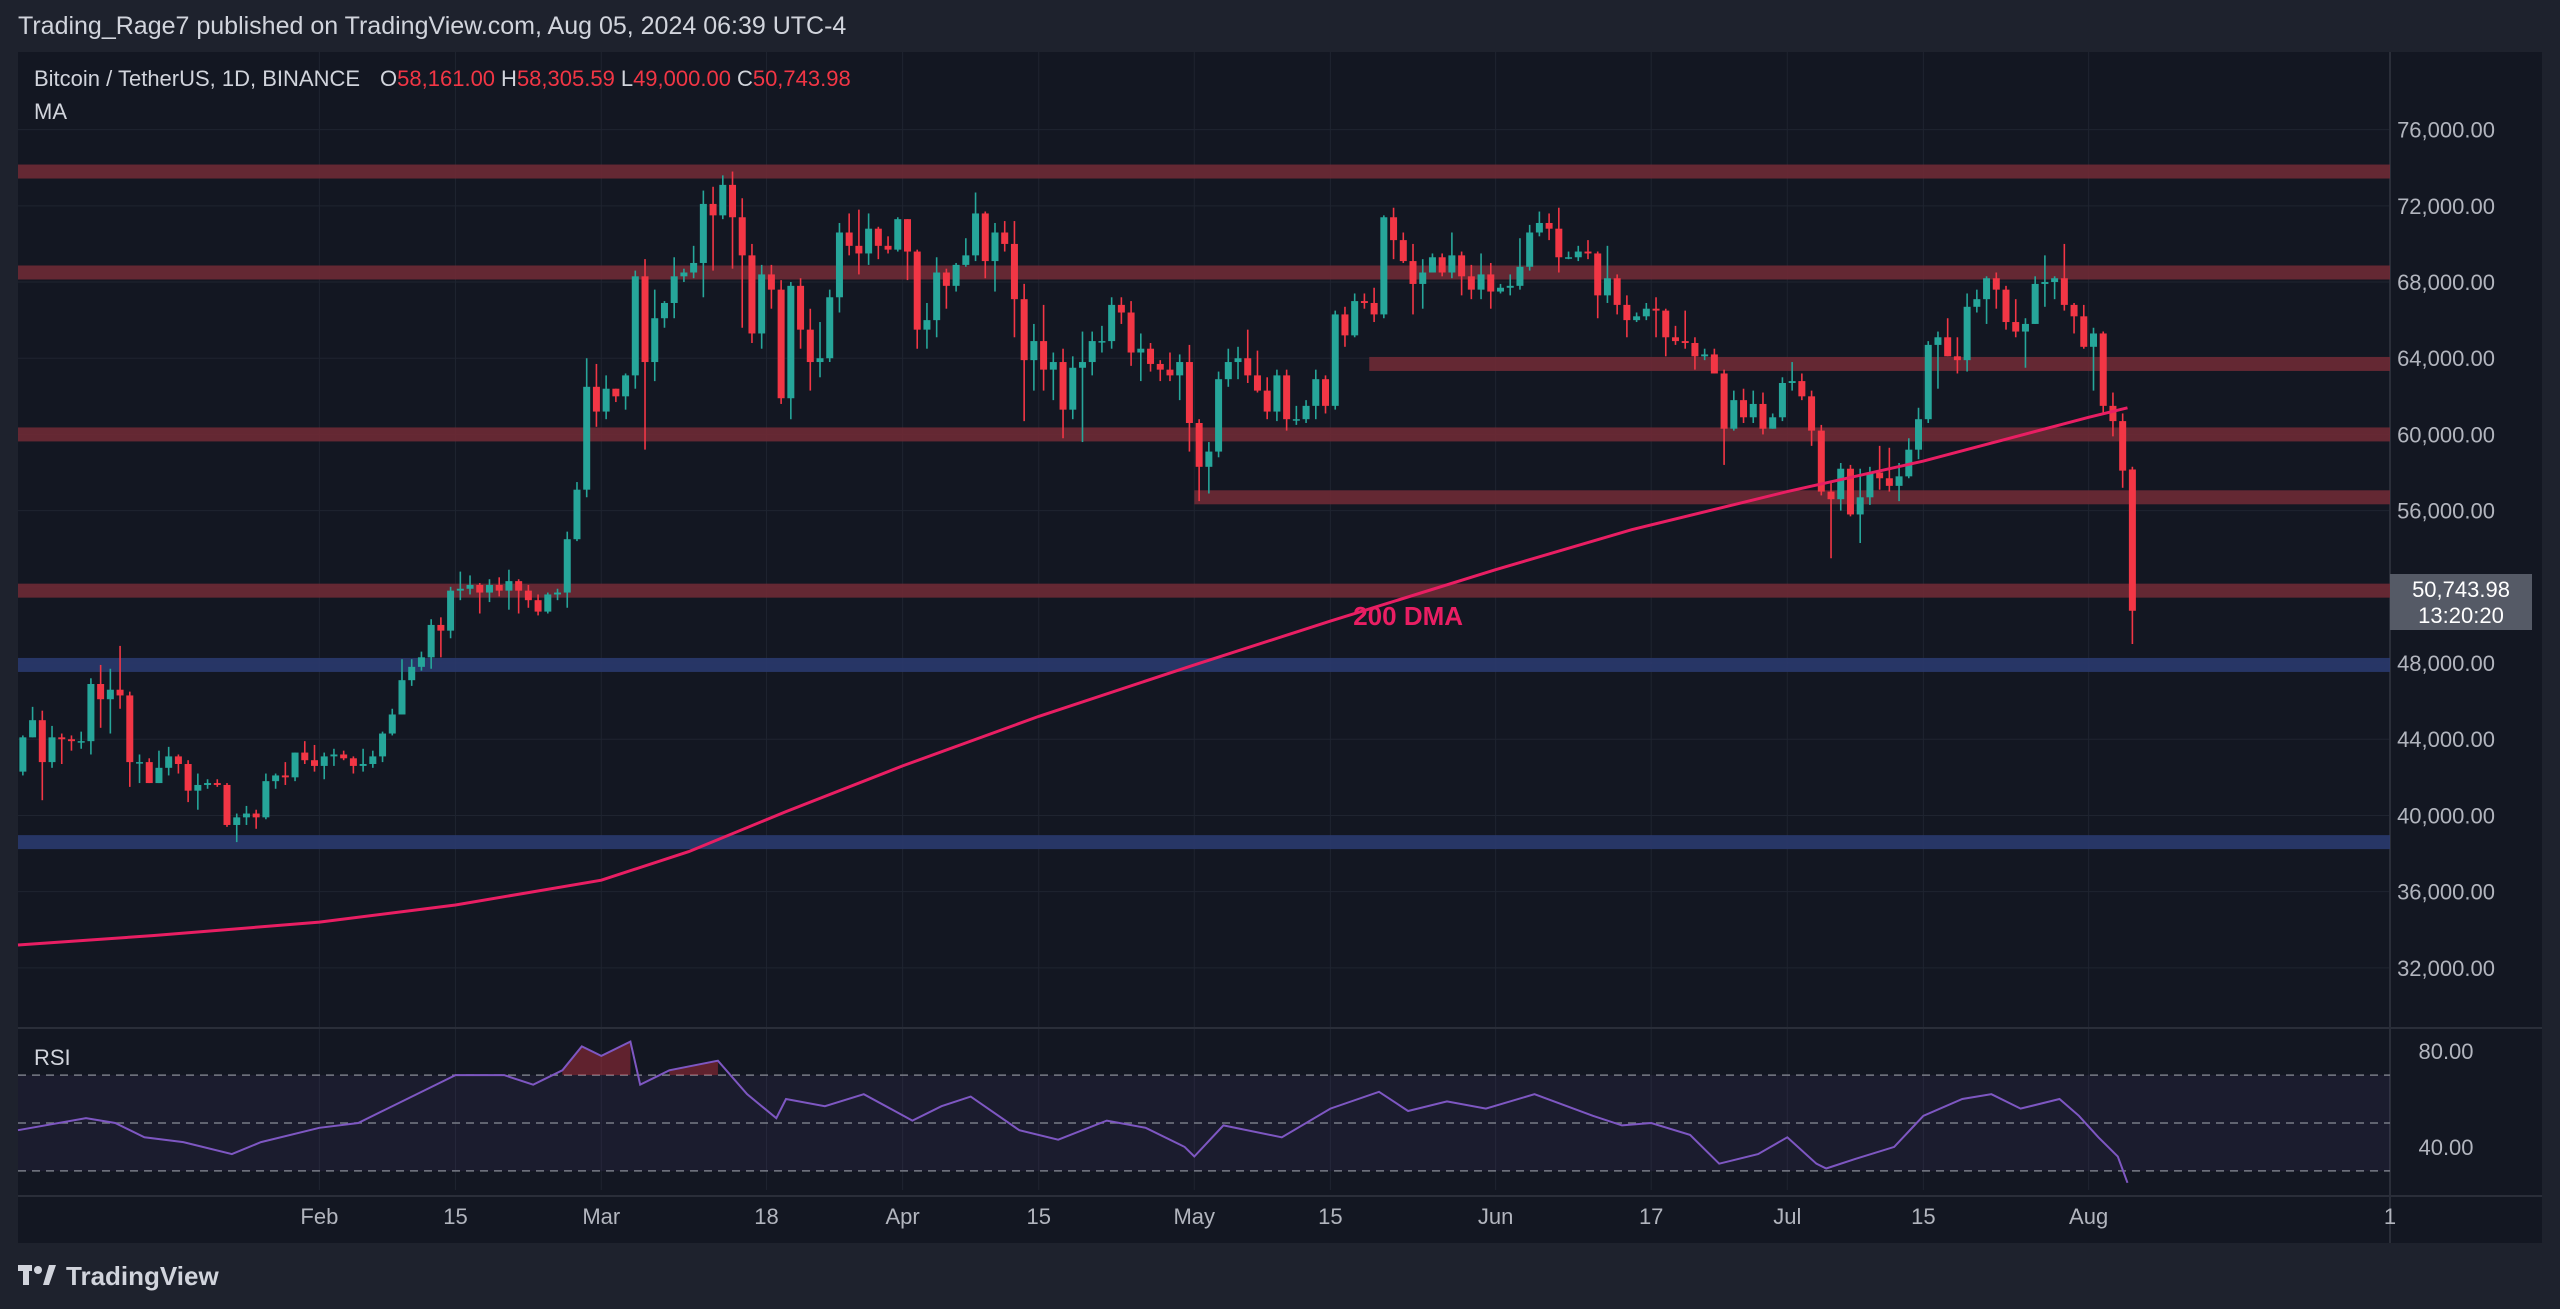  I want to click on date-axis-tick: May, so click(1194, 1216).